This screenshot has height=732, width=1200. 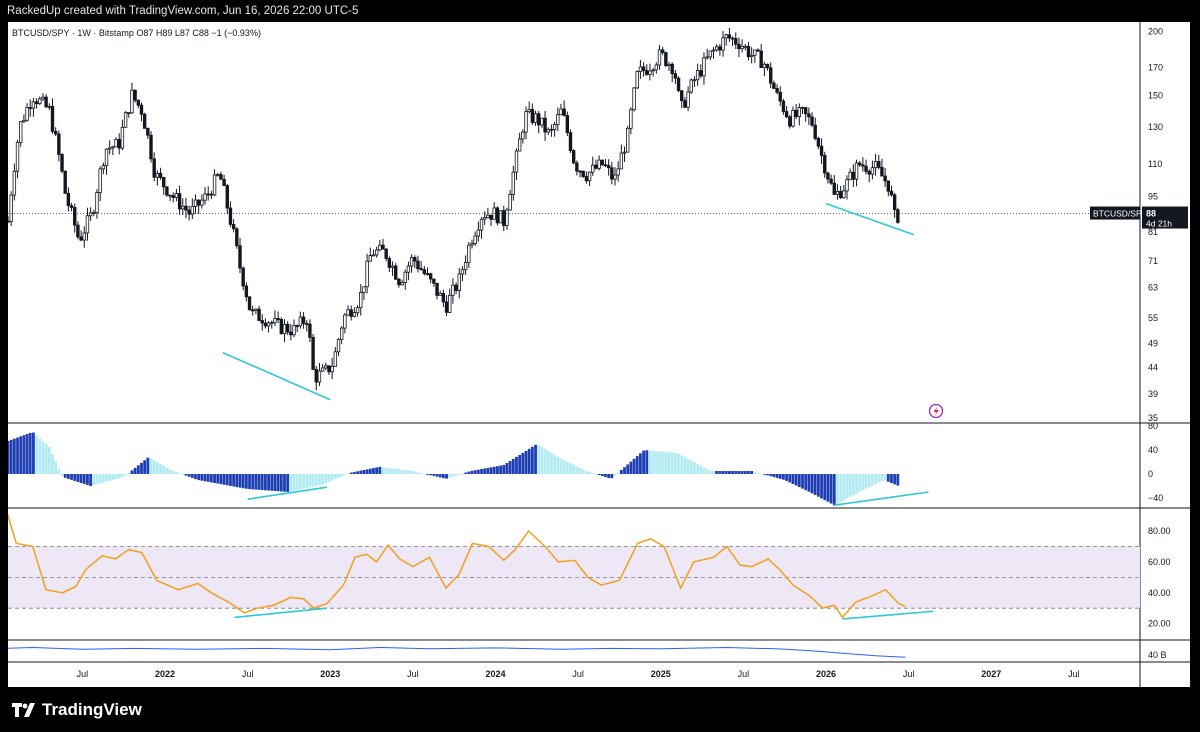 What do you see at coordinates (1153, 318) in the screenshot?
I see `price-tick-label: 55` at bounding box center [1153, 318].